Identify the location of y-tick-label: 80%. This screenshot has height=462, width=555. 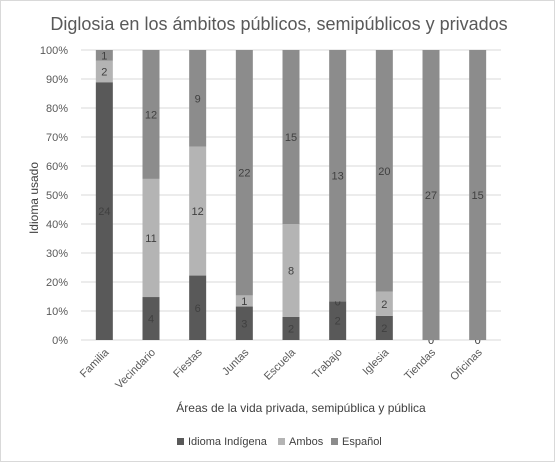
(57, 109).